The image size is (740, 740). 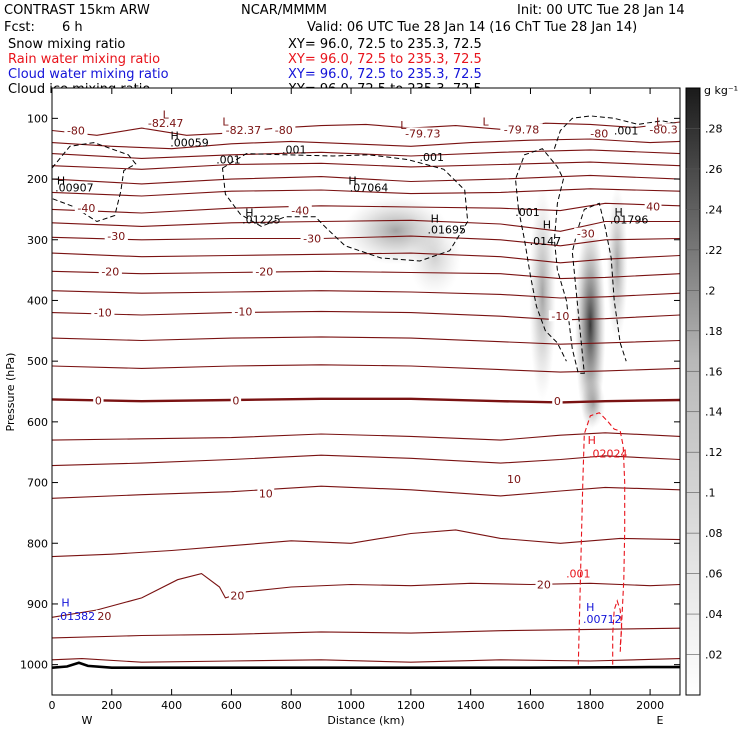 What do you see at coordinates (693, 391) in the screenshot?
I see `colorbar-scale` at bounding box center [693, 391].